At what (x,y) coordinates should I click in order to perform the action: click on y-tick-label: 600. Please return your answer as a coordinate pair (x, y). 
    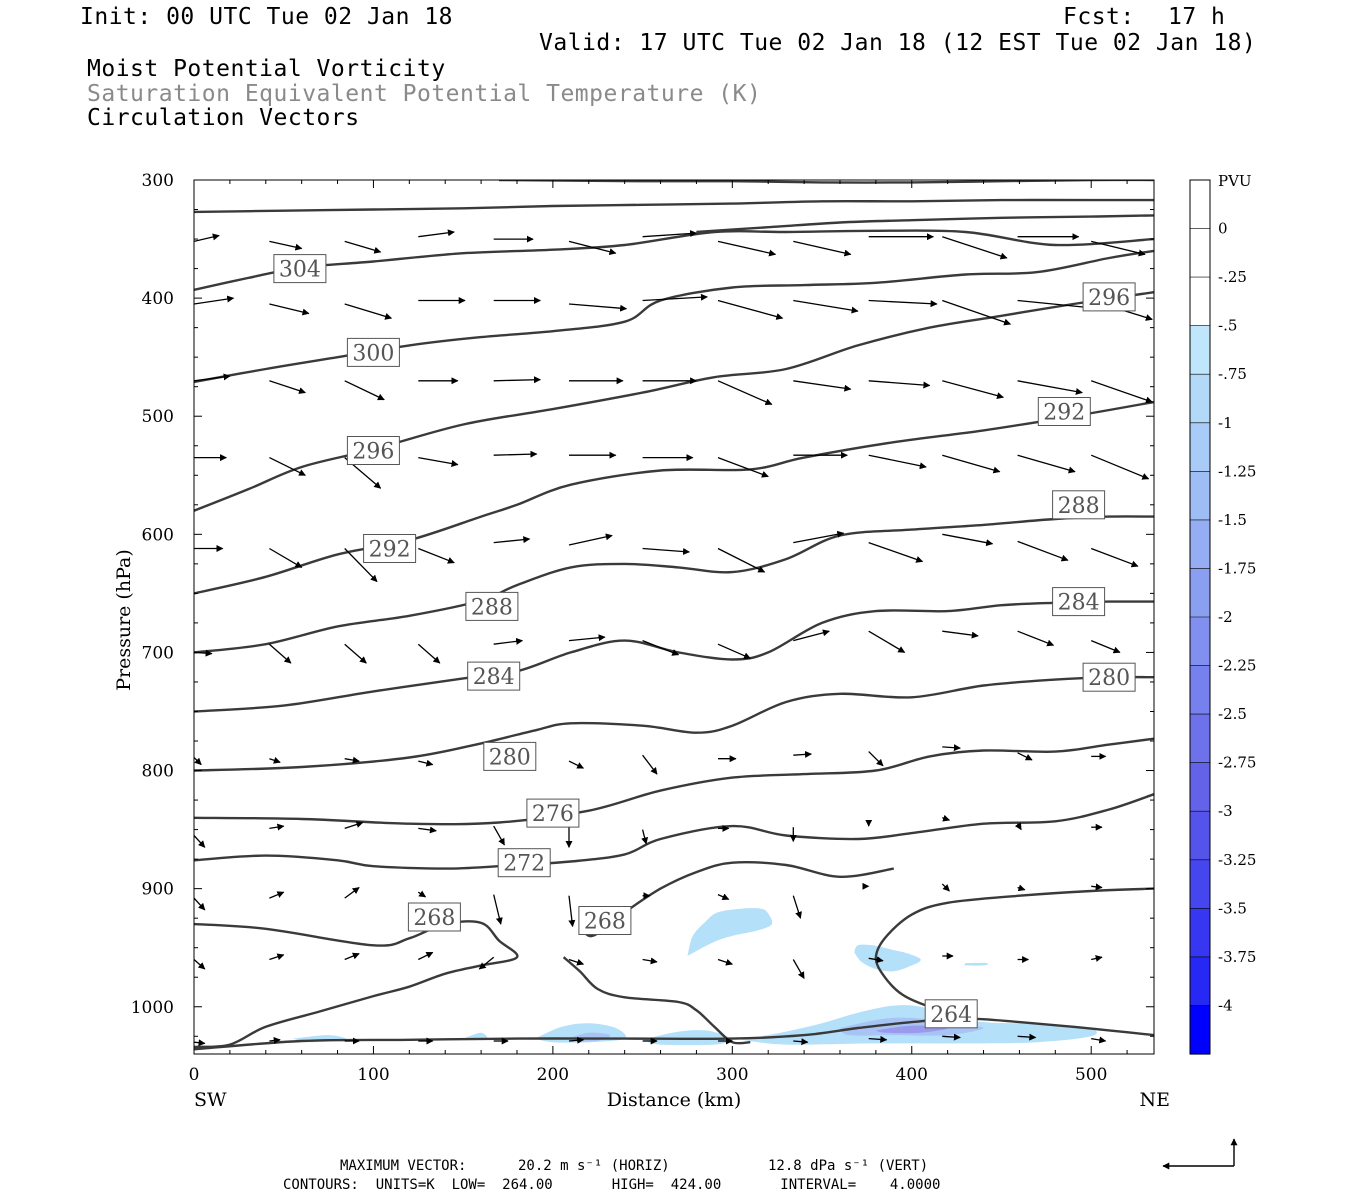
    Looking at the image, I should click on (158, 535).